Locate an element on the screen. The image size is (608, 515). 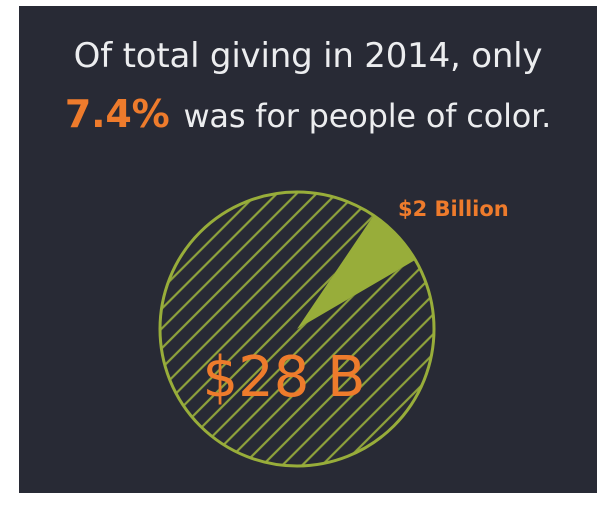
slice-label-2-billion: $2 Billion is located at coordinates (453, 209).